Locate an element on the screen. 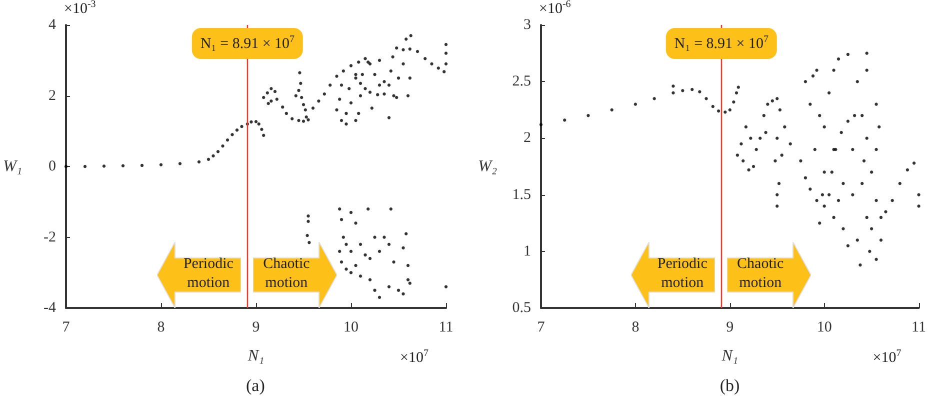  text: (a) is located at coordinates (255, 386).